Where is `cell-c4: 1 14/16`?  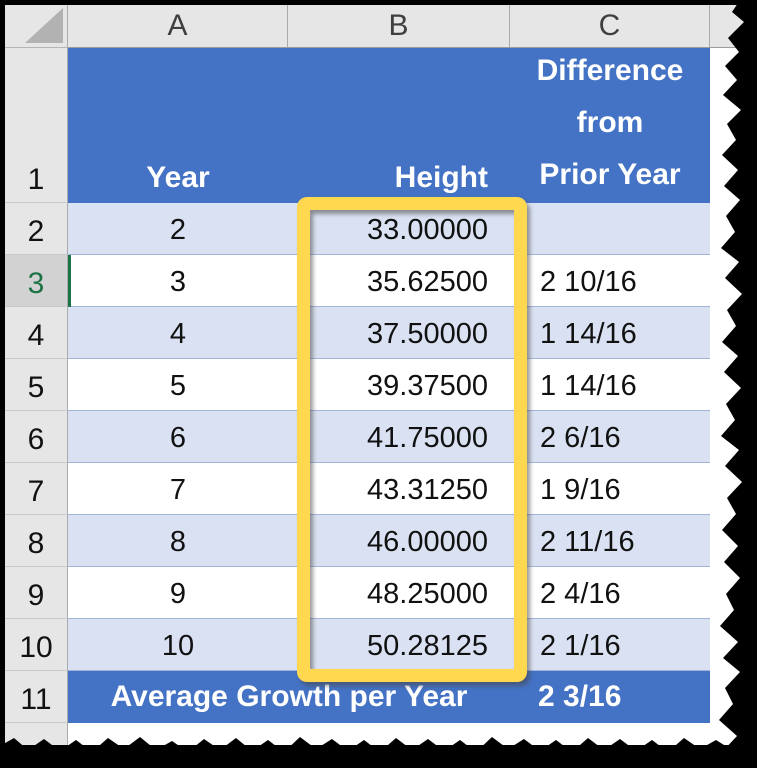 cell-c4: 1 14/16 is located at coordinates (610, 333).